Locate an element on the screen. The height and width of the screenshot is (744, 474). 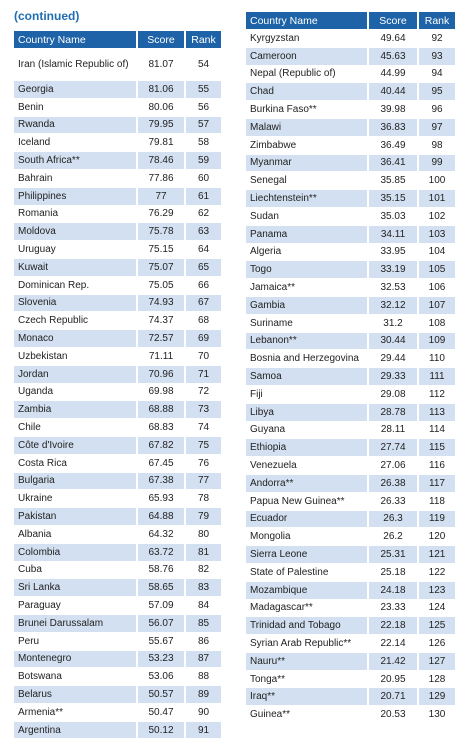
cell-rank: 71 is located at coordinates (202, 373).